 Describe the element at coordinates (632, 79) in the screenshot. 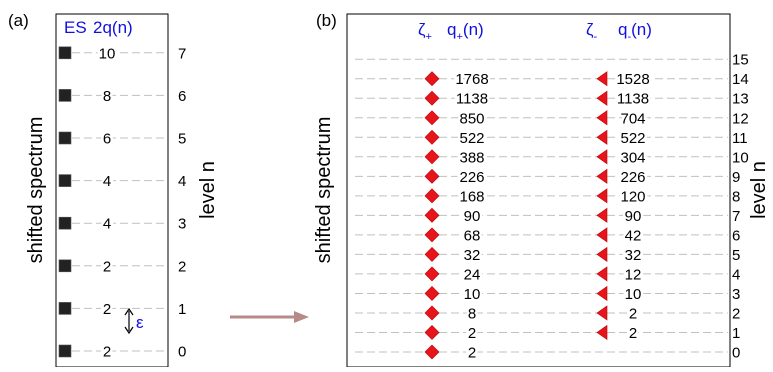

I see `q-minus-value: 1528` at that location.